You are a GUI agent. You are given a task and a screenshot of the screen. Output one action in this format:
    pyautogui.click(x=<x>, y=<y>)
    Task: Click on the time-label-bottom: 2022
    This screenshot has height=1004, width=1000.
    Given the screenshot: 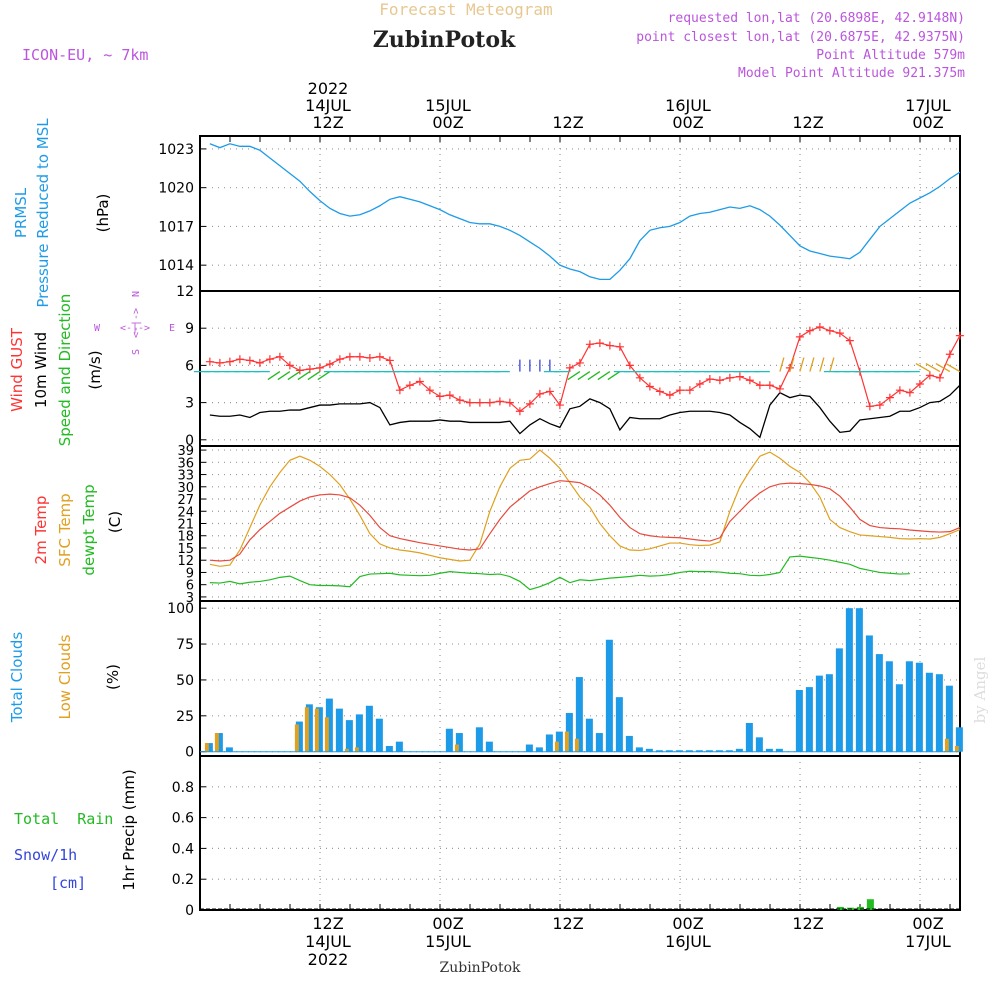 What is the action you would take?
    pyautogui.click(x=328, y=959)
    